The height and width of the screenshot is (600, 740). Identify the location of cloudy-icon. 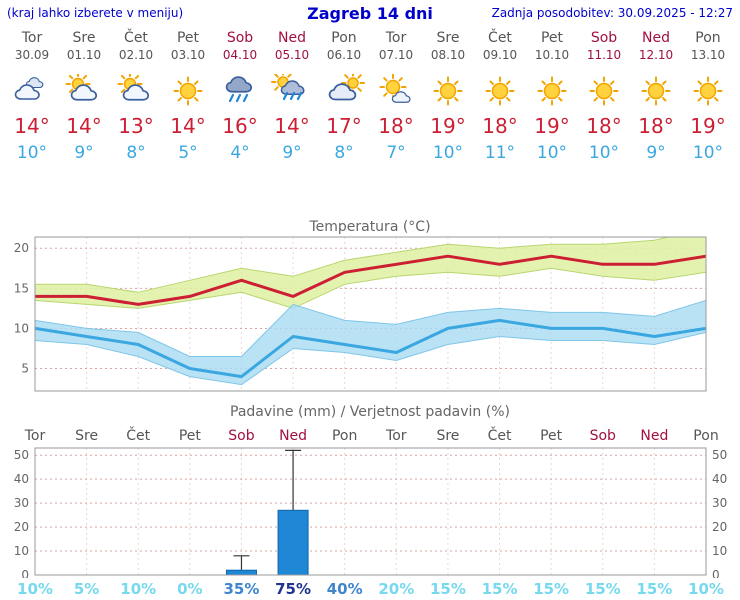
(32, 91).